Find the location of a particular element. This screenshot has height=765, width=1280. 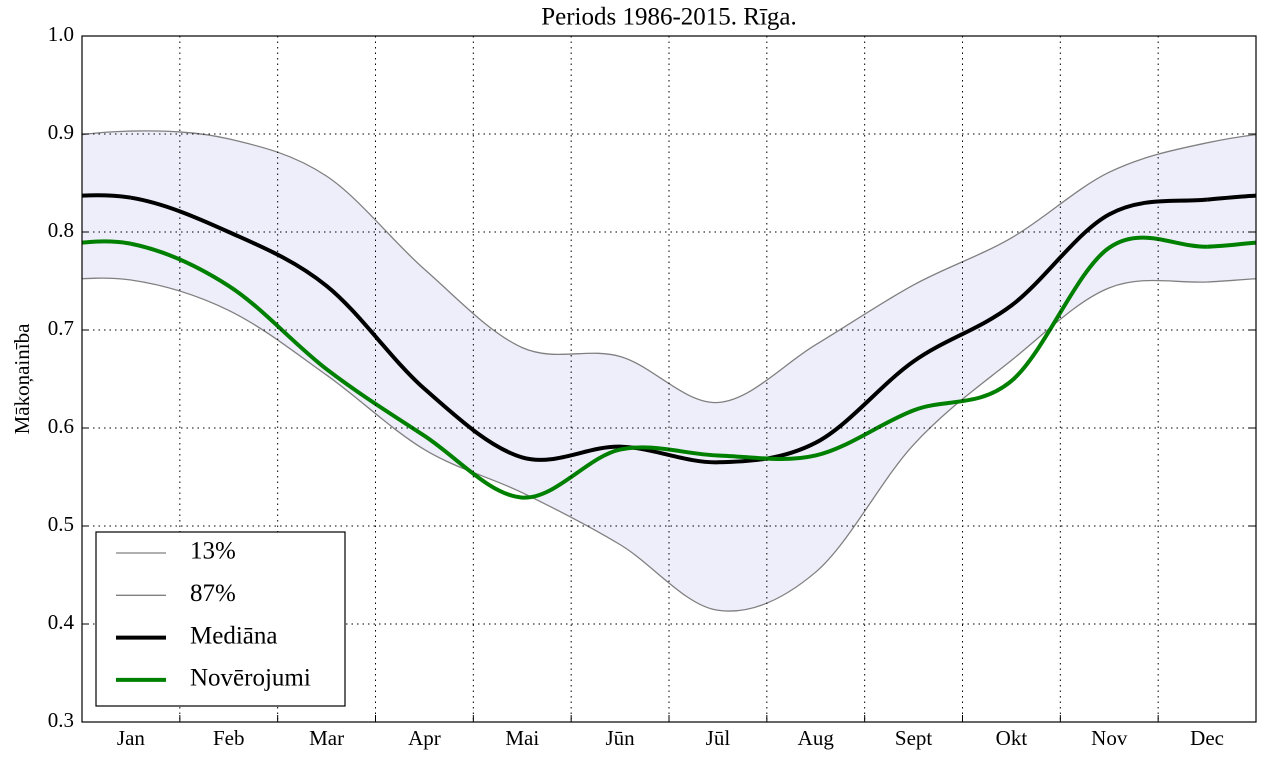

legend-label: 87% is located at coordinates (213, 593).